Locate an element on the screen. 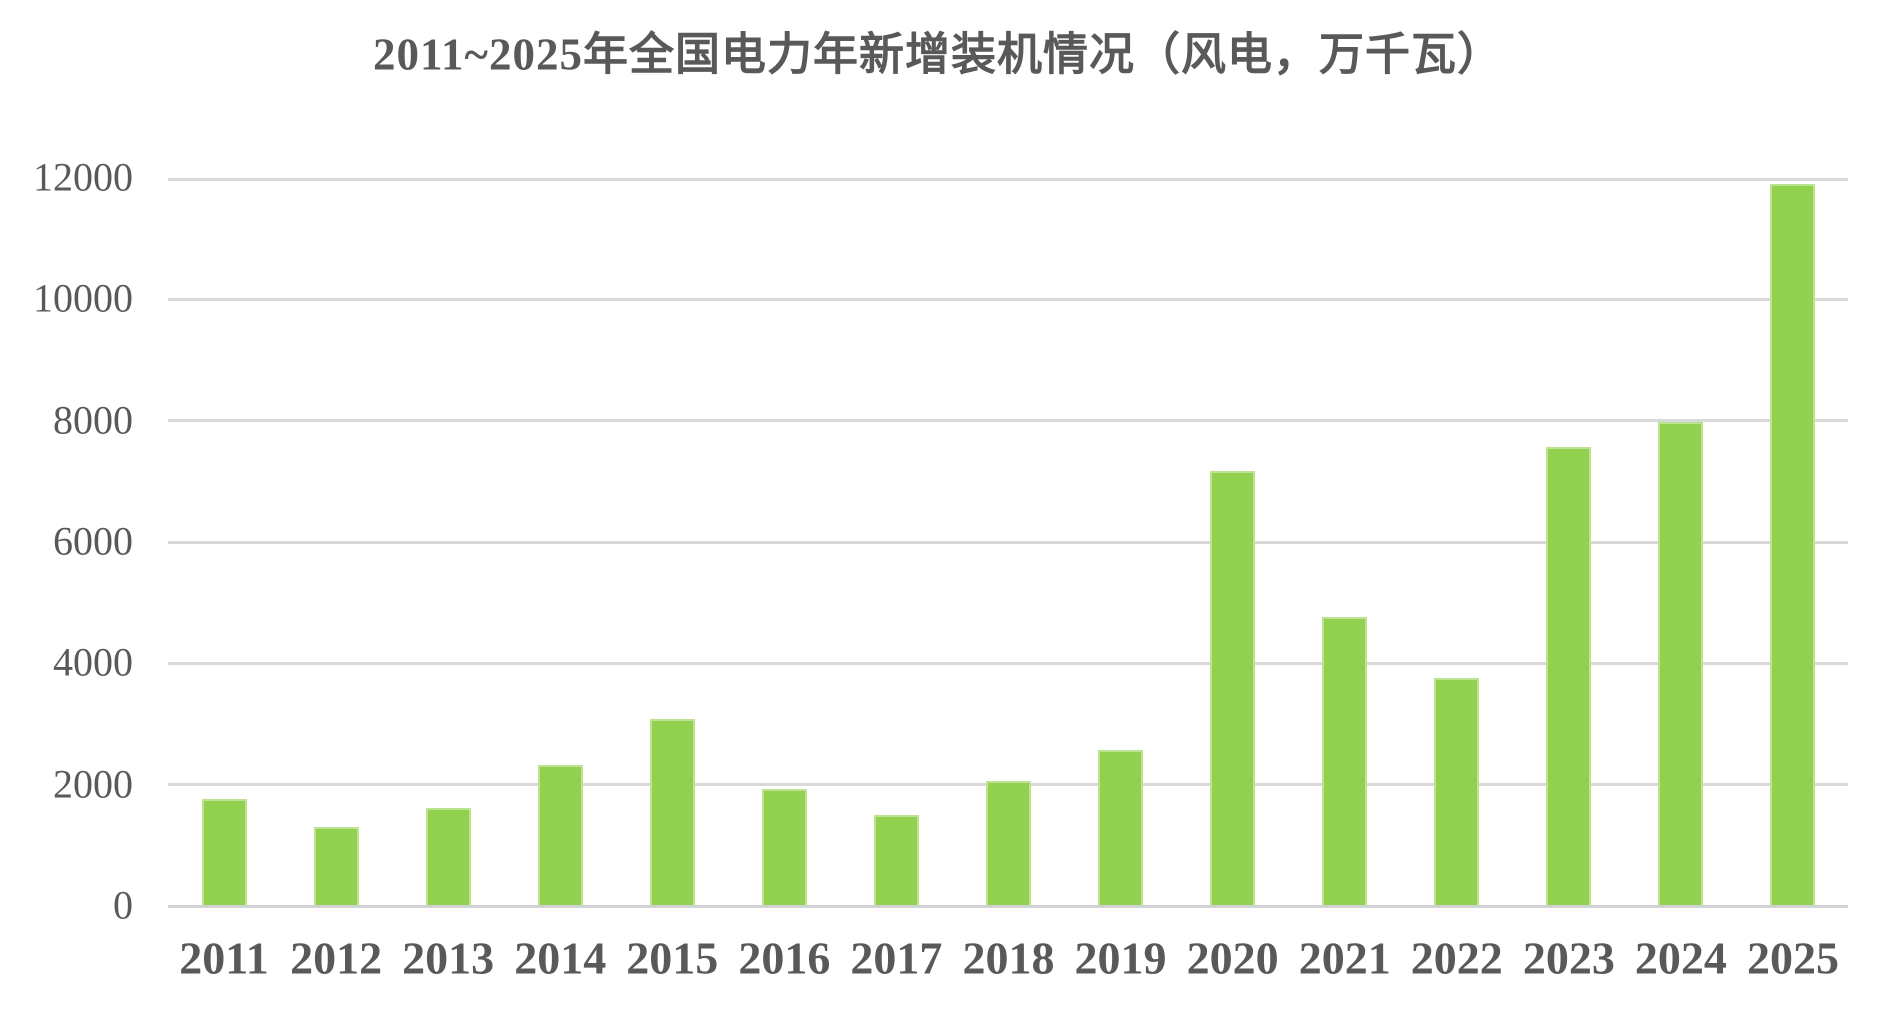 The image size is (1899, 1015). bar-2019 is located at coordinates (1121, 827).